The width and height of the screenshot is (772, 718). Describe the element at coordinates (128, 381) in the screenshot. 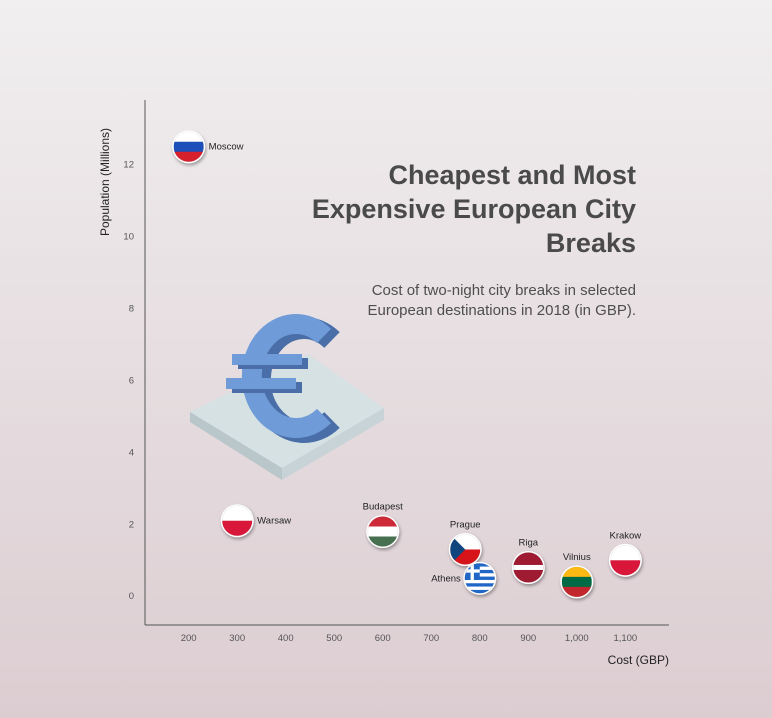

I see `y-tick-labels: 0 2 4 6 8 10 12` at that location.